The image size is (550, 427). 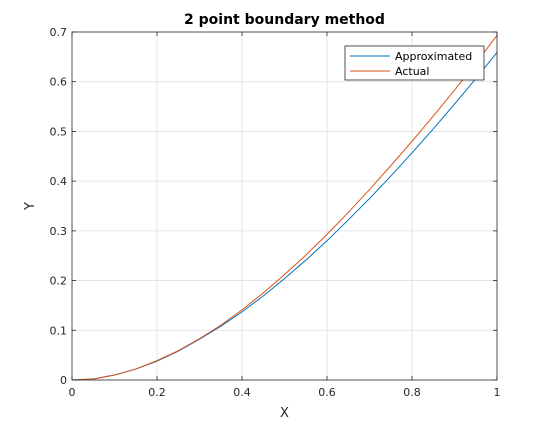 What do you see at coordinates (59, 131) in the screenshot?
I see `y-tick-label: 0.5` at bounding box center [59, 131].